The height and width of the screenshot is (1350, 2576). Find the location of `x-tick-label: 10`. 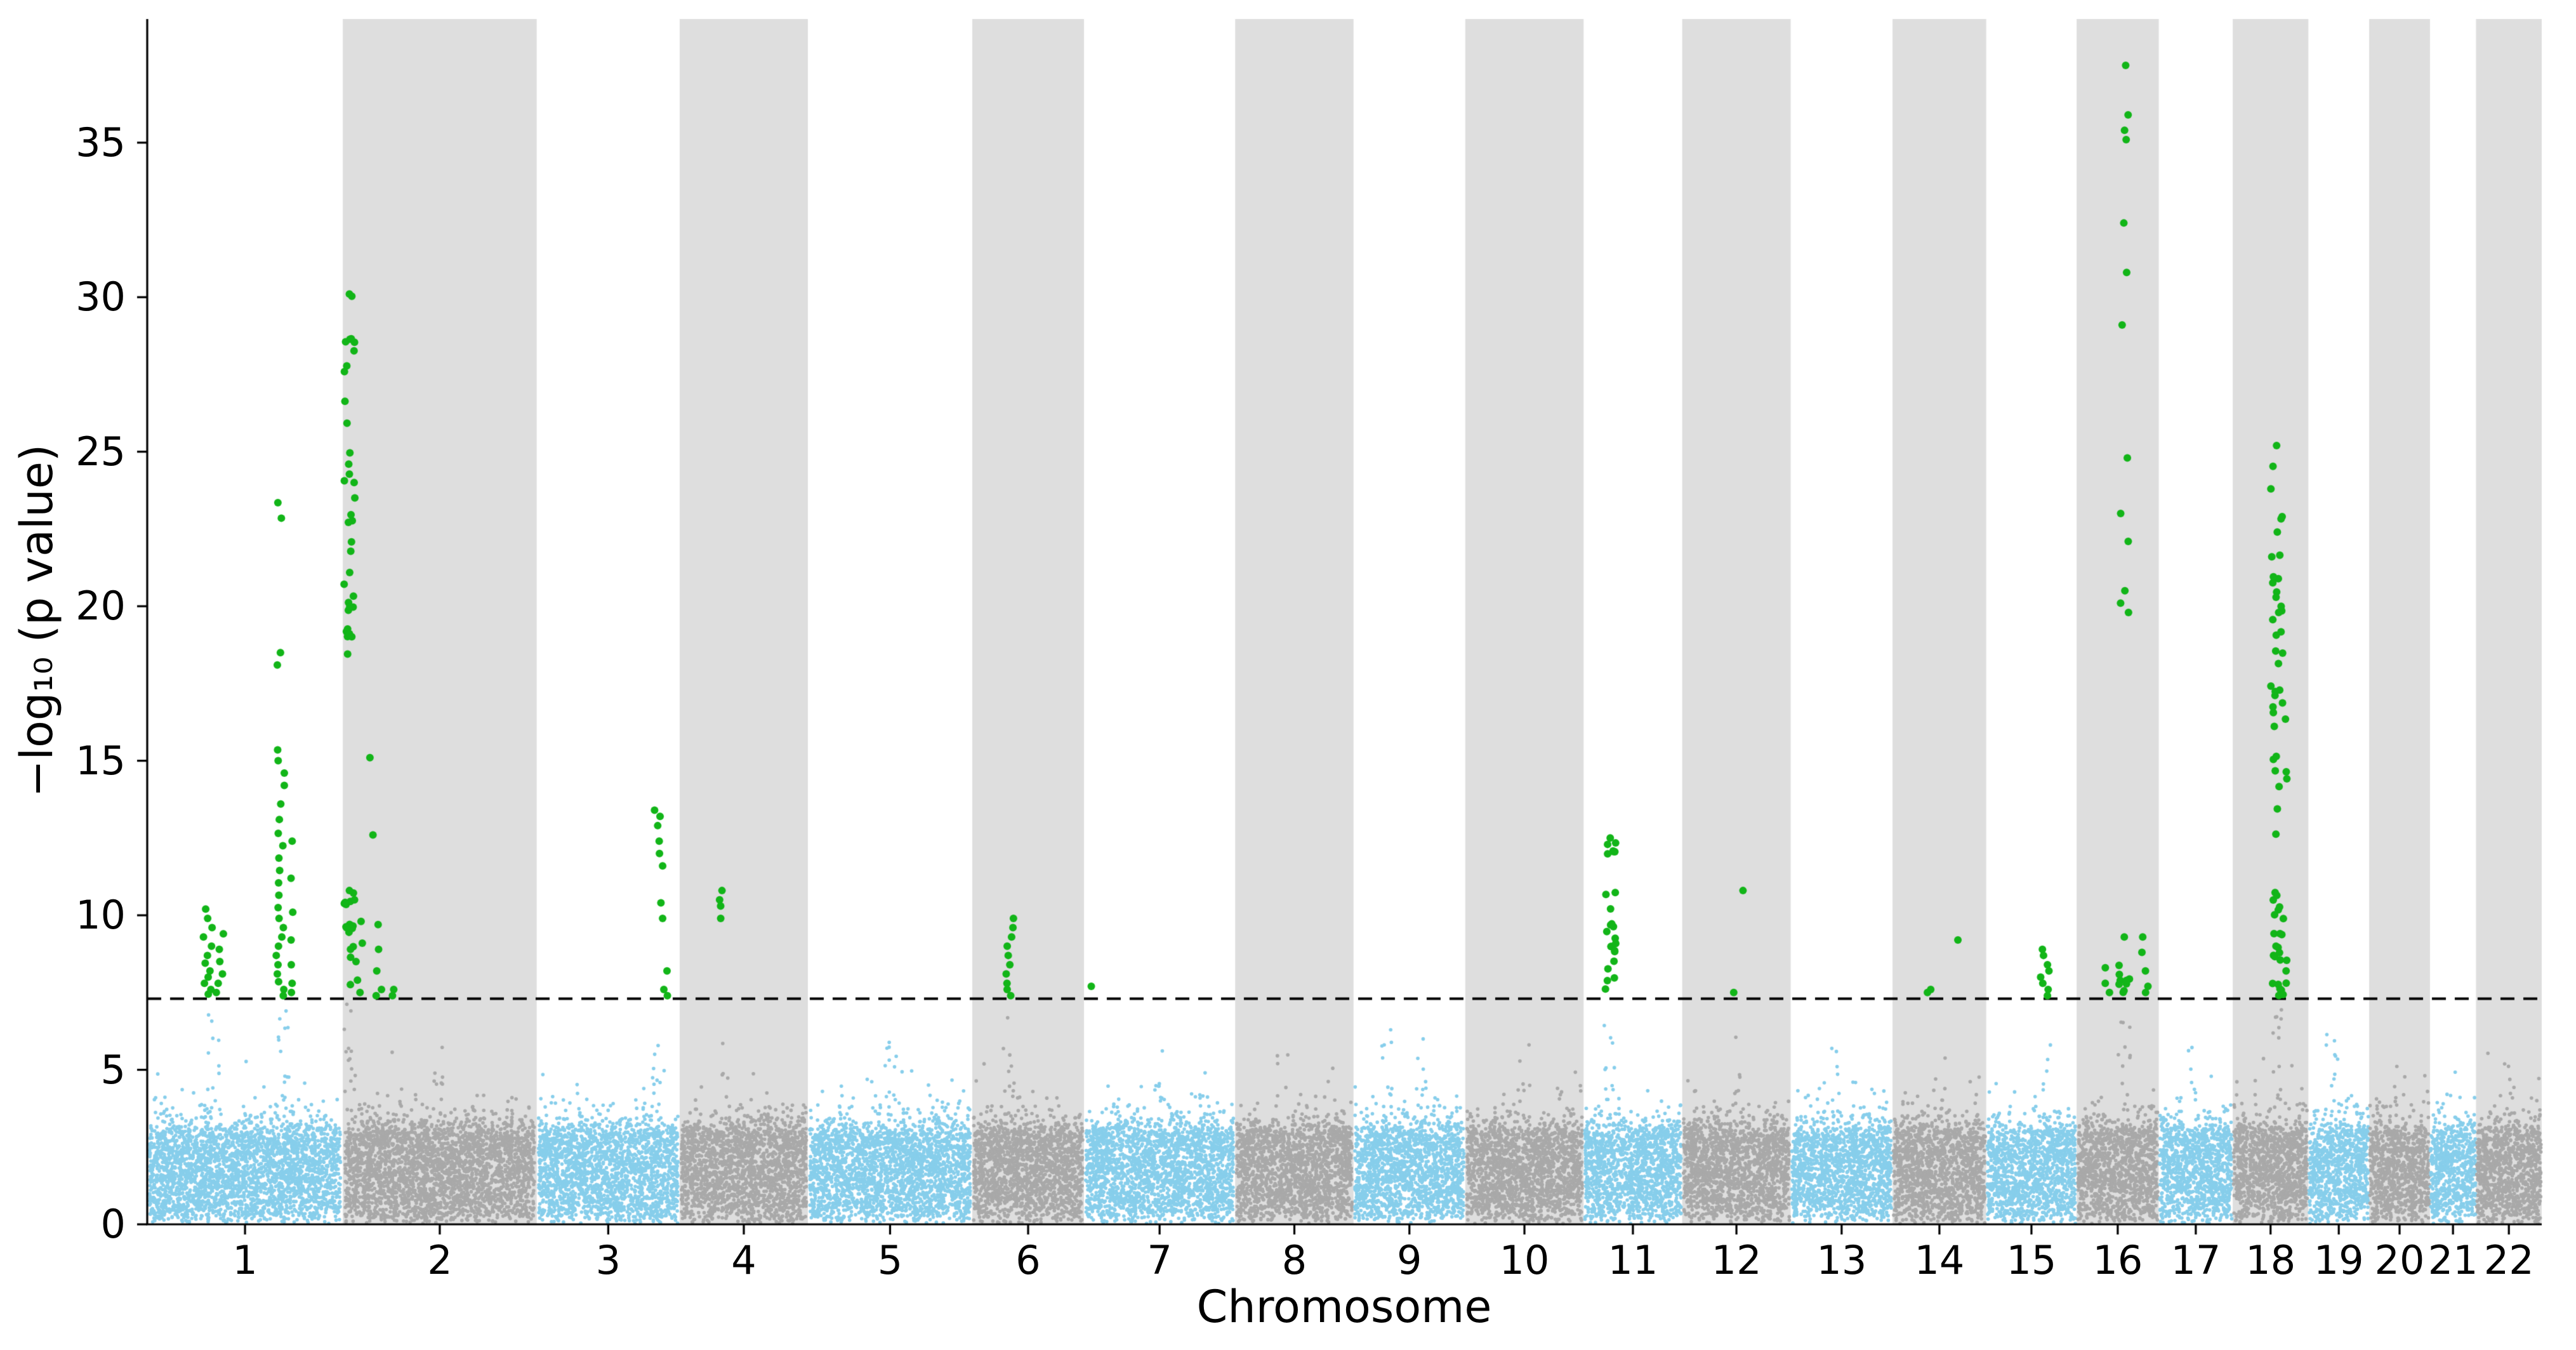

x-tick-label: 10 is located at coordinates (1524, 1260).